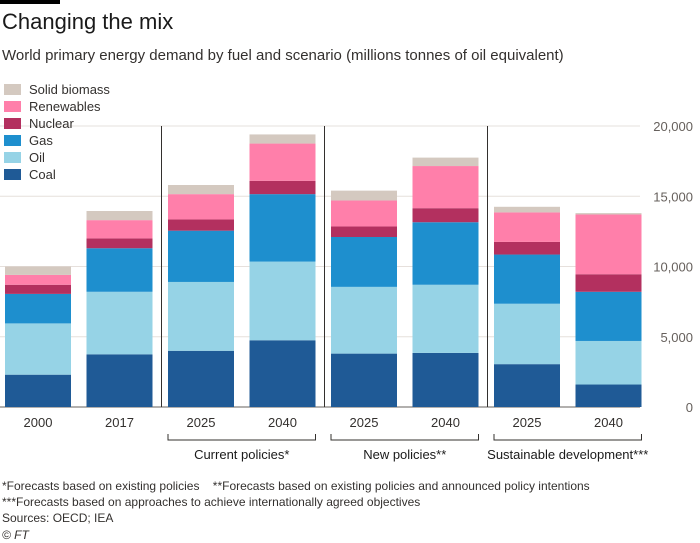 Image resolution: width=700 pixels, height=543 pixels. Describe the element at coordinates (673, 126) in the screenshot. I see `y-tick-label: 20,000` at that location.